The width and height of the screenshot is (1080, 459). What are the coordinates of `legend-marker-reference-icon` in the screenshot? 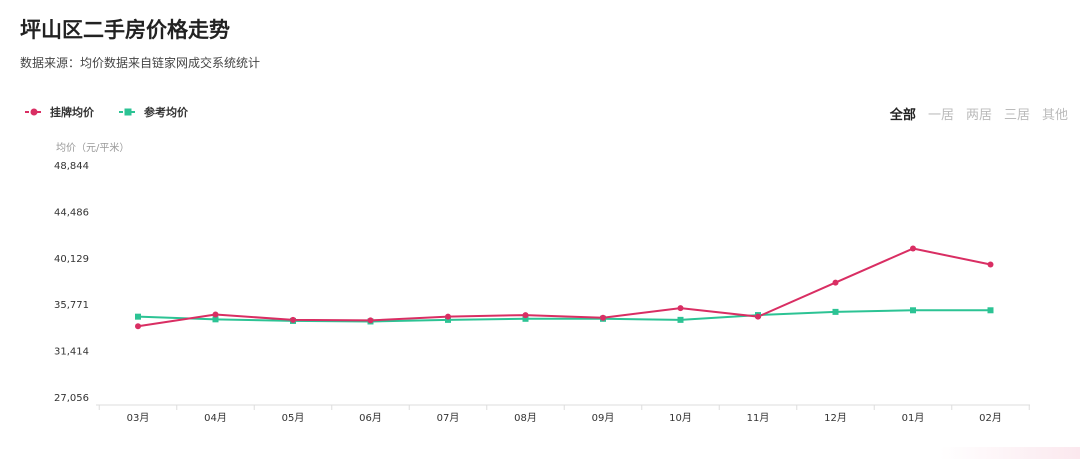 It's located at (128, 112).